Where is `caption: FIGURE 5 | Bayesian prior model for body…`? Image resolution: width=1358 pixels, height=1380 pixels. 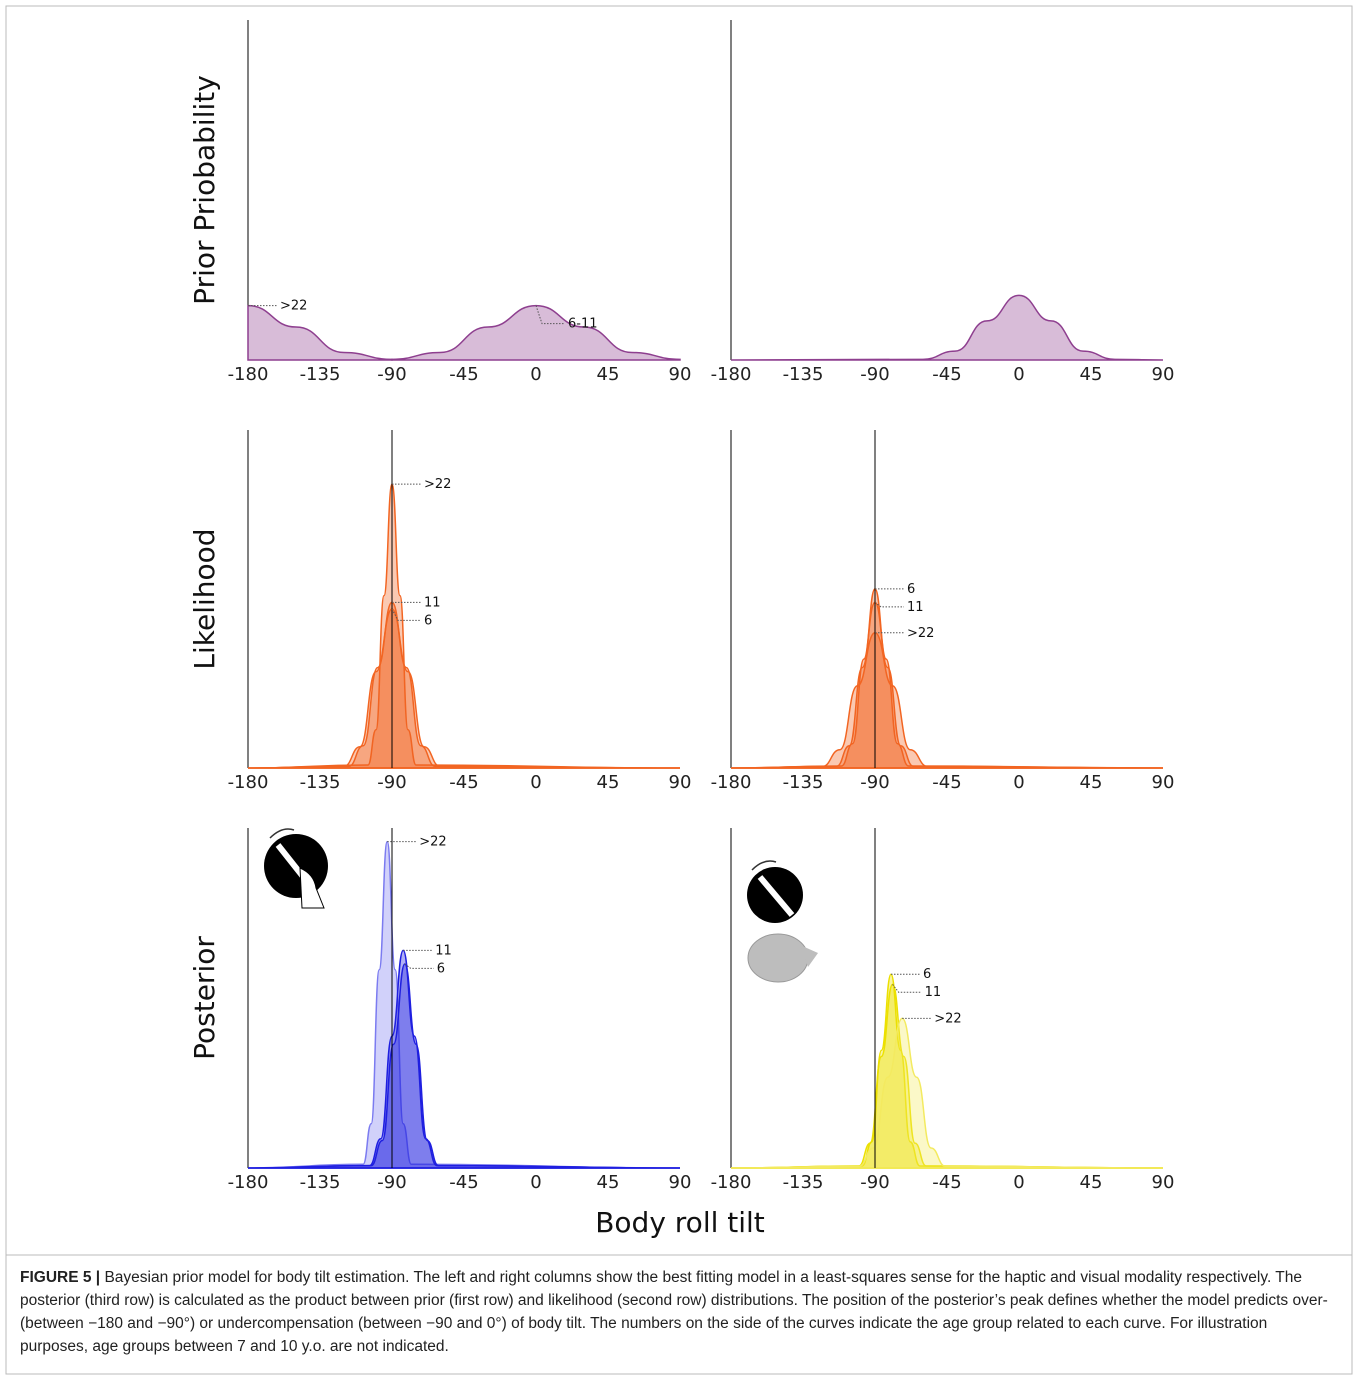
caption: FIGURE 5 | Bayesian prior model for body… is located at coordinates (679, 1312).